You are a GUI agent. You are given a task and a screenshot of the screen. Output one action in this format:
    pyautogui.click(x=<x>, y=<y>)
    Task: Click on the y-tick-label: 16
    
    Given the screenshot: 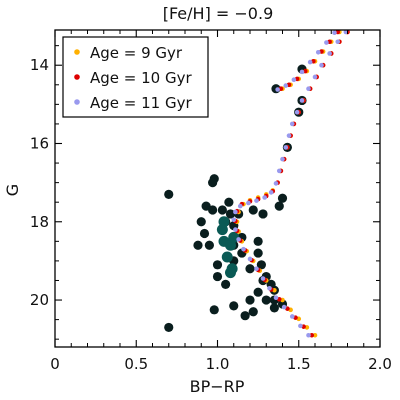 What is the action you would take?
    pyautogui.click(x=39, y=143)
    